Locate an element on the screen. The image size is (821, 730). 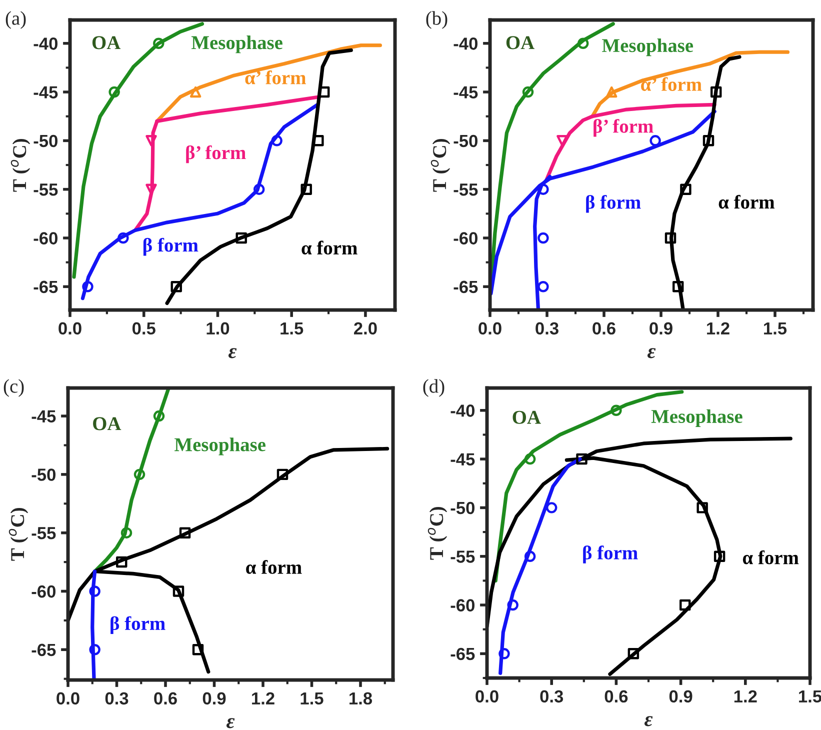
x-tick-label: 1.0 is located at coordinates (218, 328).